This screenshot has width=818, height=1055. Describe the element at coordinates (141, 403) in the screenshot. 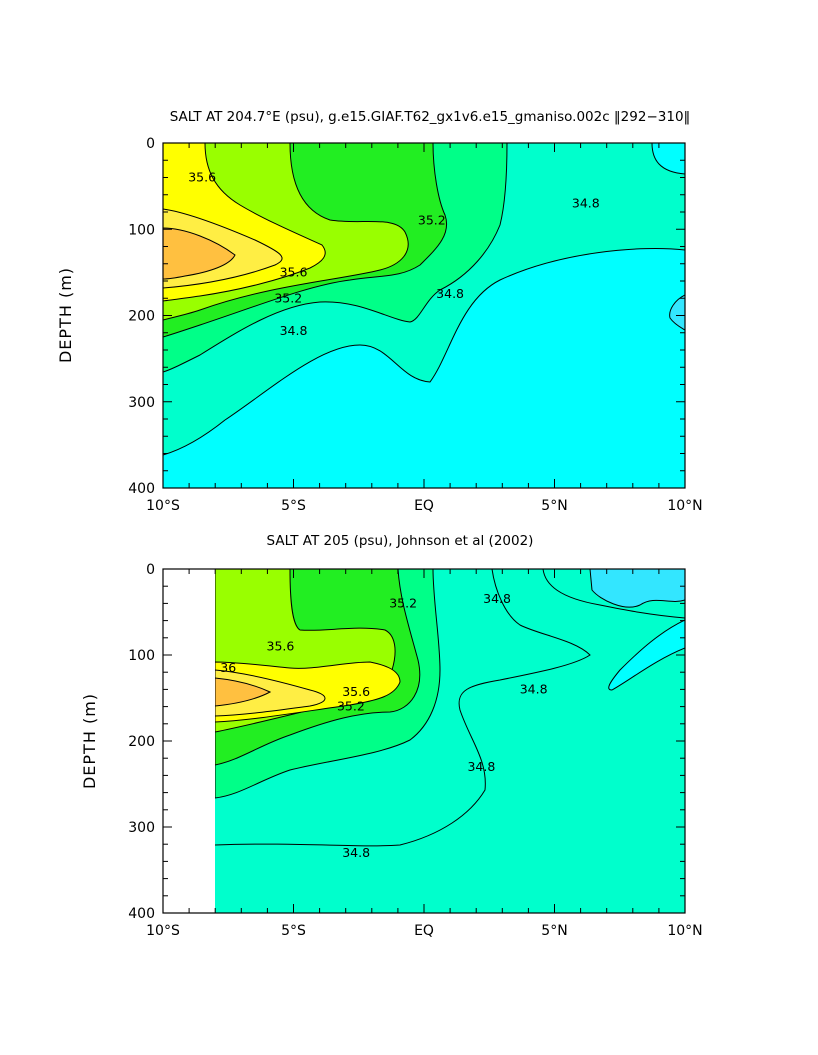

I see `top-y-tick-label: 300` at that location.